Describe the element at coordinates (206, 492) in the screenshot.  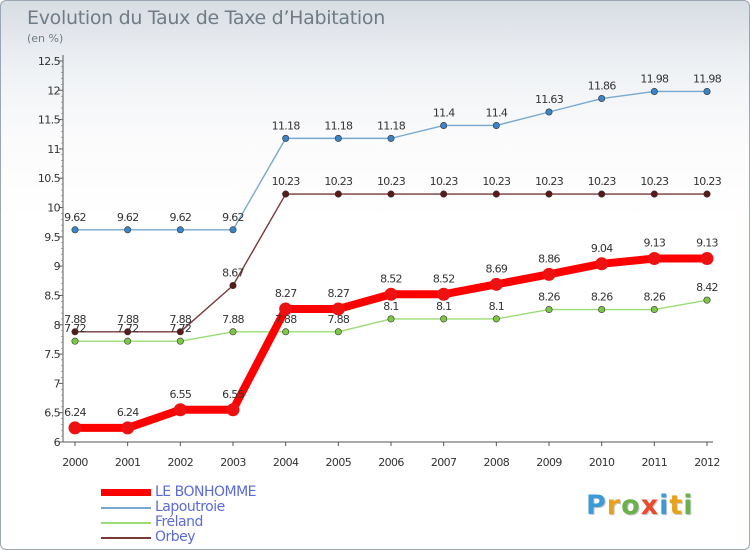
I see `legend-label-le-bonhomme: LE BONHOMME` at that location.